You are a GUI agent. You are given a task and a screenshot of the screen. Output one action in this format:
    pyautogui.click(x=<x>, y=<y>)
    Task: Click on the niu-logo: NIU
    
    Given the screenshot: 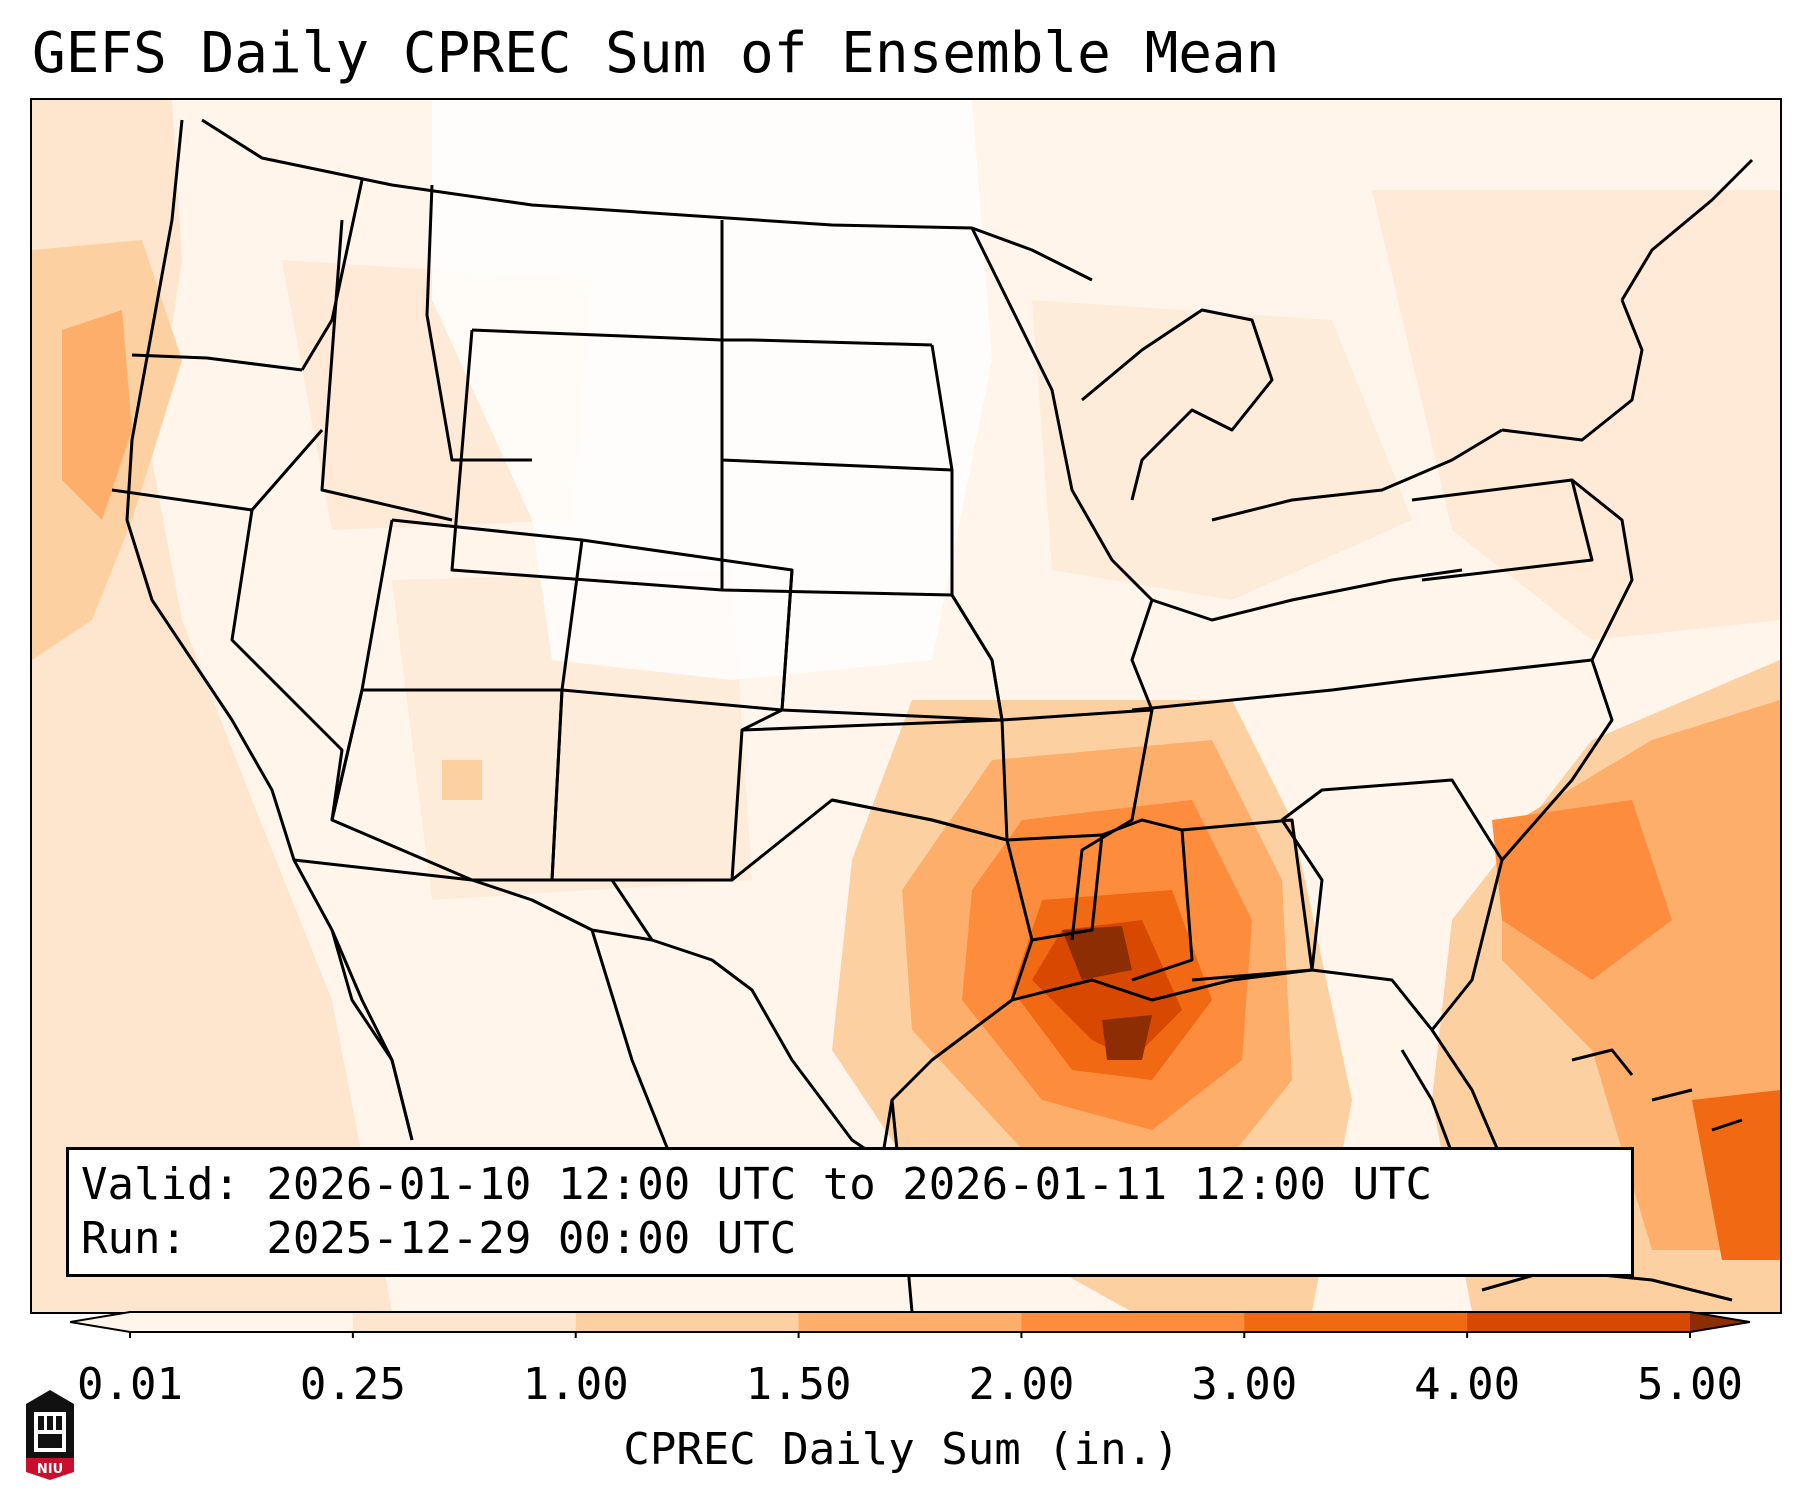 What is the action you would take?
    pyautogui.click(x=50, y=1435)
    